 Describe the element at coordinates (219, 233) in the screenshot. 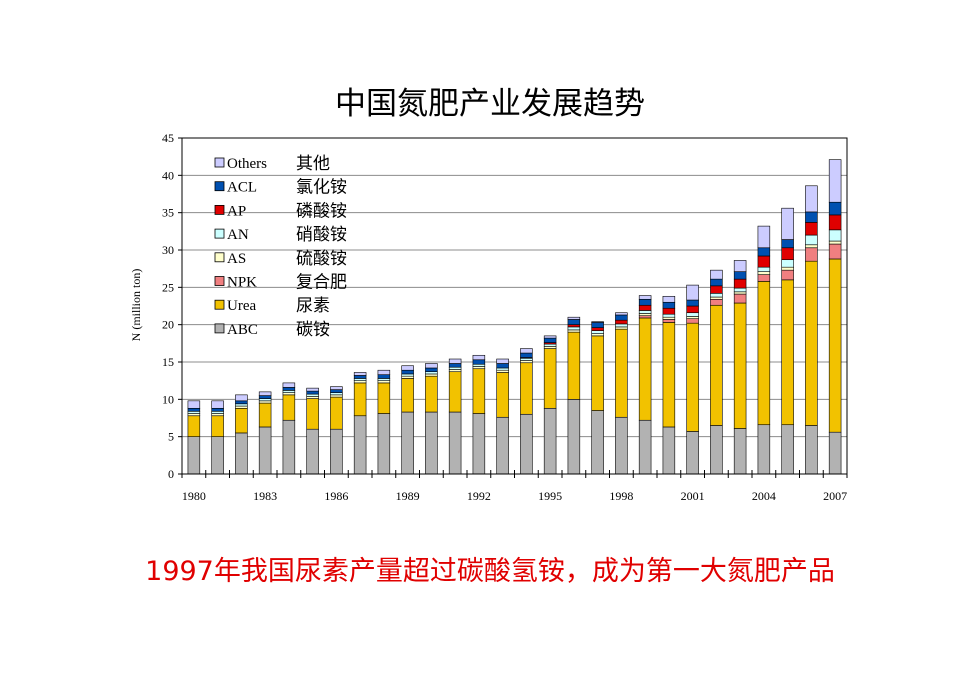

I see `legend-swatch-an` at that location.